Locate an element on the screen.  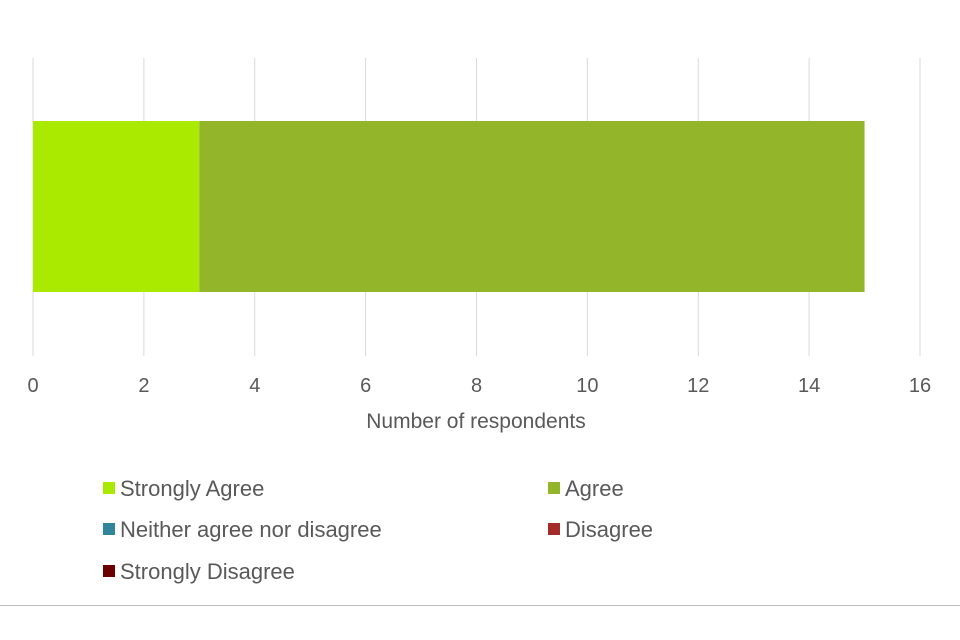
legend-label: Strongly Agree is located at coordinates (192, 488).